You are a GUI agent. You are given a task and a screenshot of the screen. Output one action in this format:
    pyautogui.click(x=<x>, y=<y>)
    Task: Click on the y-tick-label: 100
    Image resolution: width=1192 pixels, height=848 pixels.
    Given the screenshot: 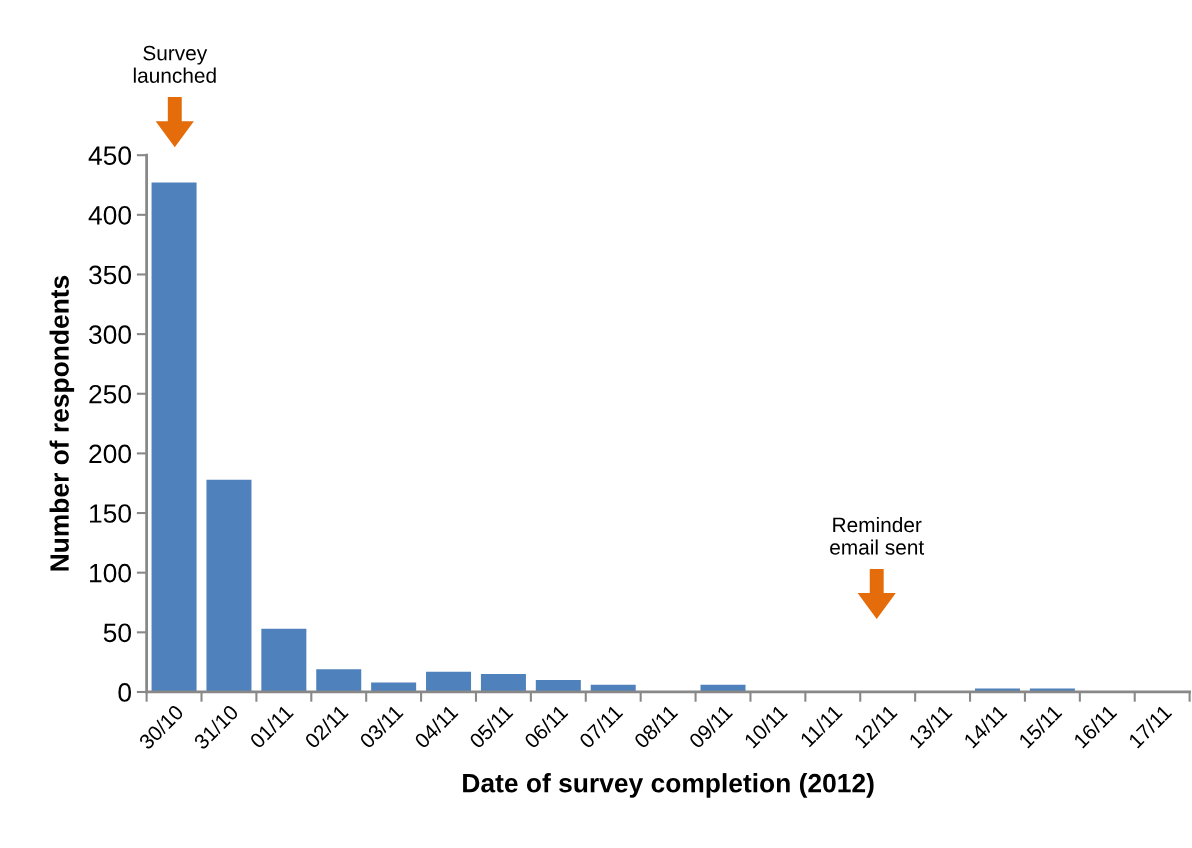 What is the action you would take?
    pyautogui.click(x=110, y=573)
    